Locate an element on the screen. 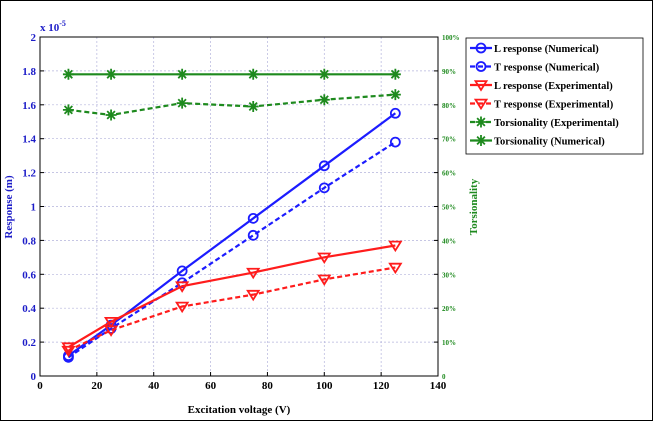  y-tick-label: 1.2 is located at coordinates (29, 174).